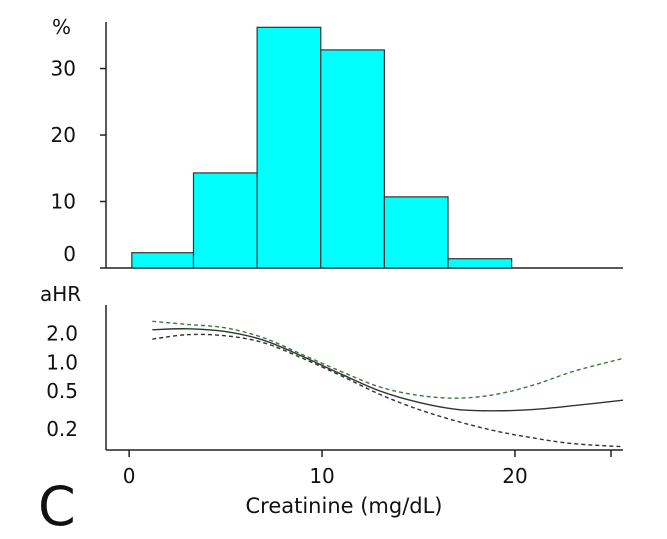 The height and width of the screenshot is (539, 667). What do you see at coordinates (63, 202) in the screenshot?
I see `hist-y-tick-label: 10` at bounding box center [63, 202].